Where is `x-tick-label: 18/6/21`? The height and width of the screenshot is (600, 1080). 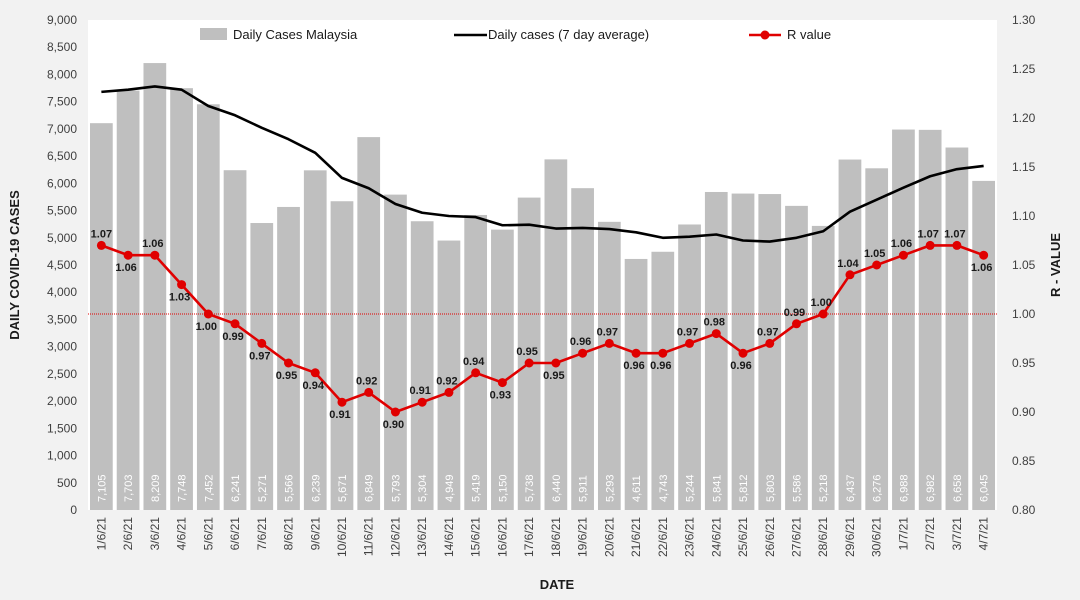 x-tick-label: 18/6/21 is located at coordinates (556, 537).